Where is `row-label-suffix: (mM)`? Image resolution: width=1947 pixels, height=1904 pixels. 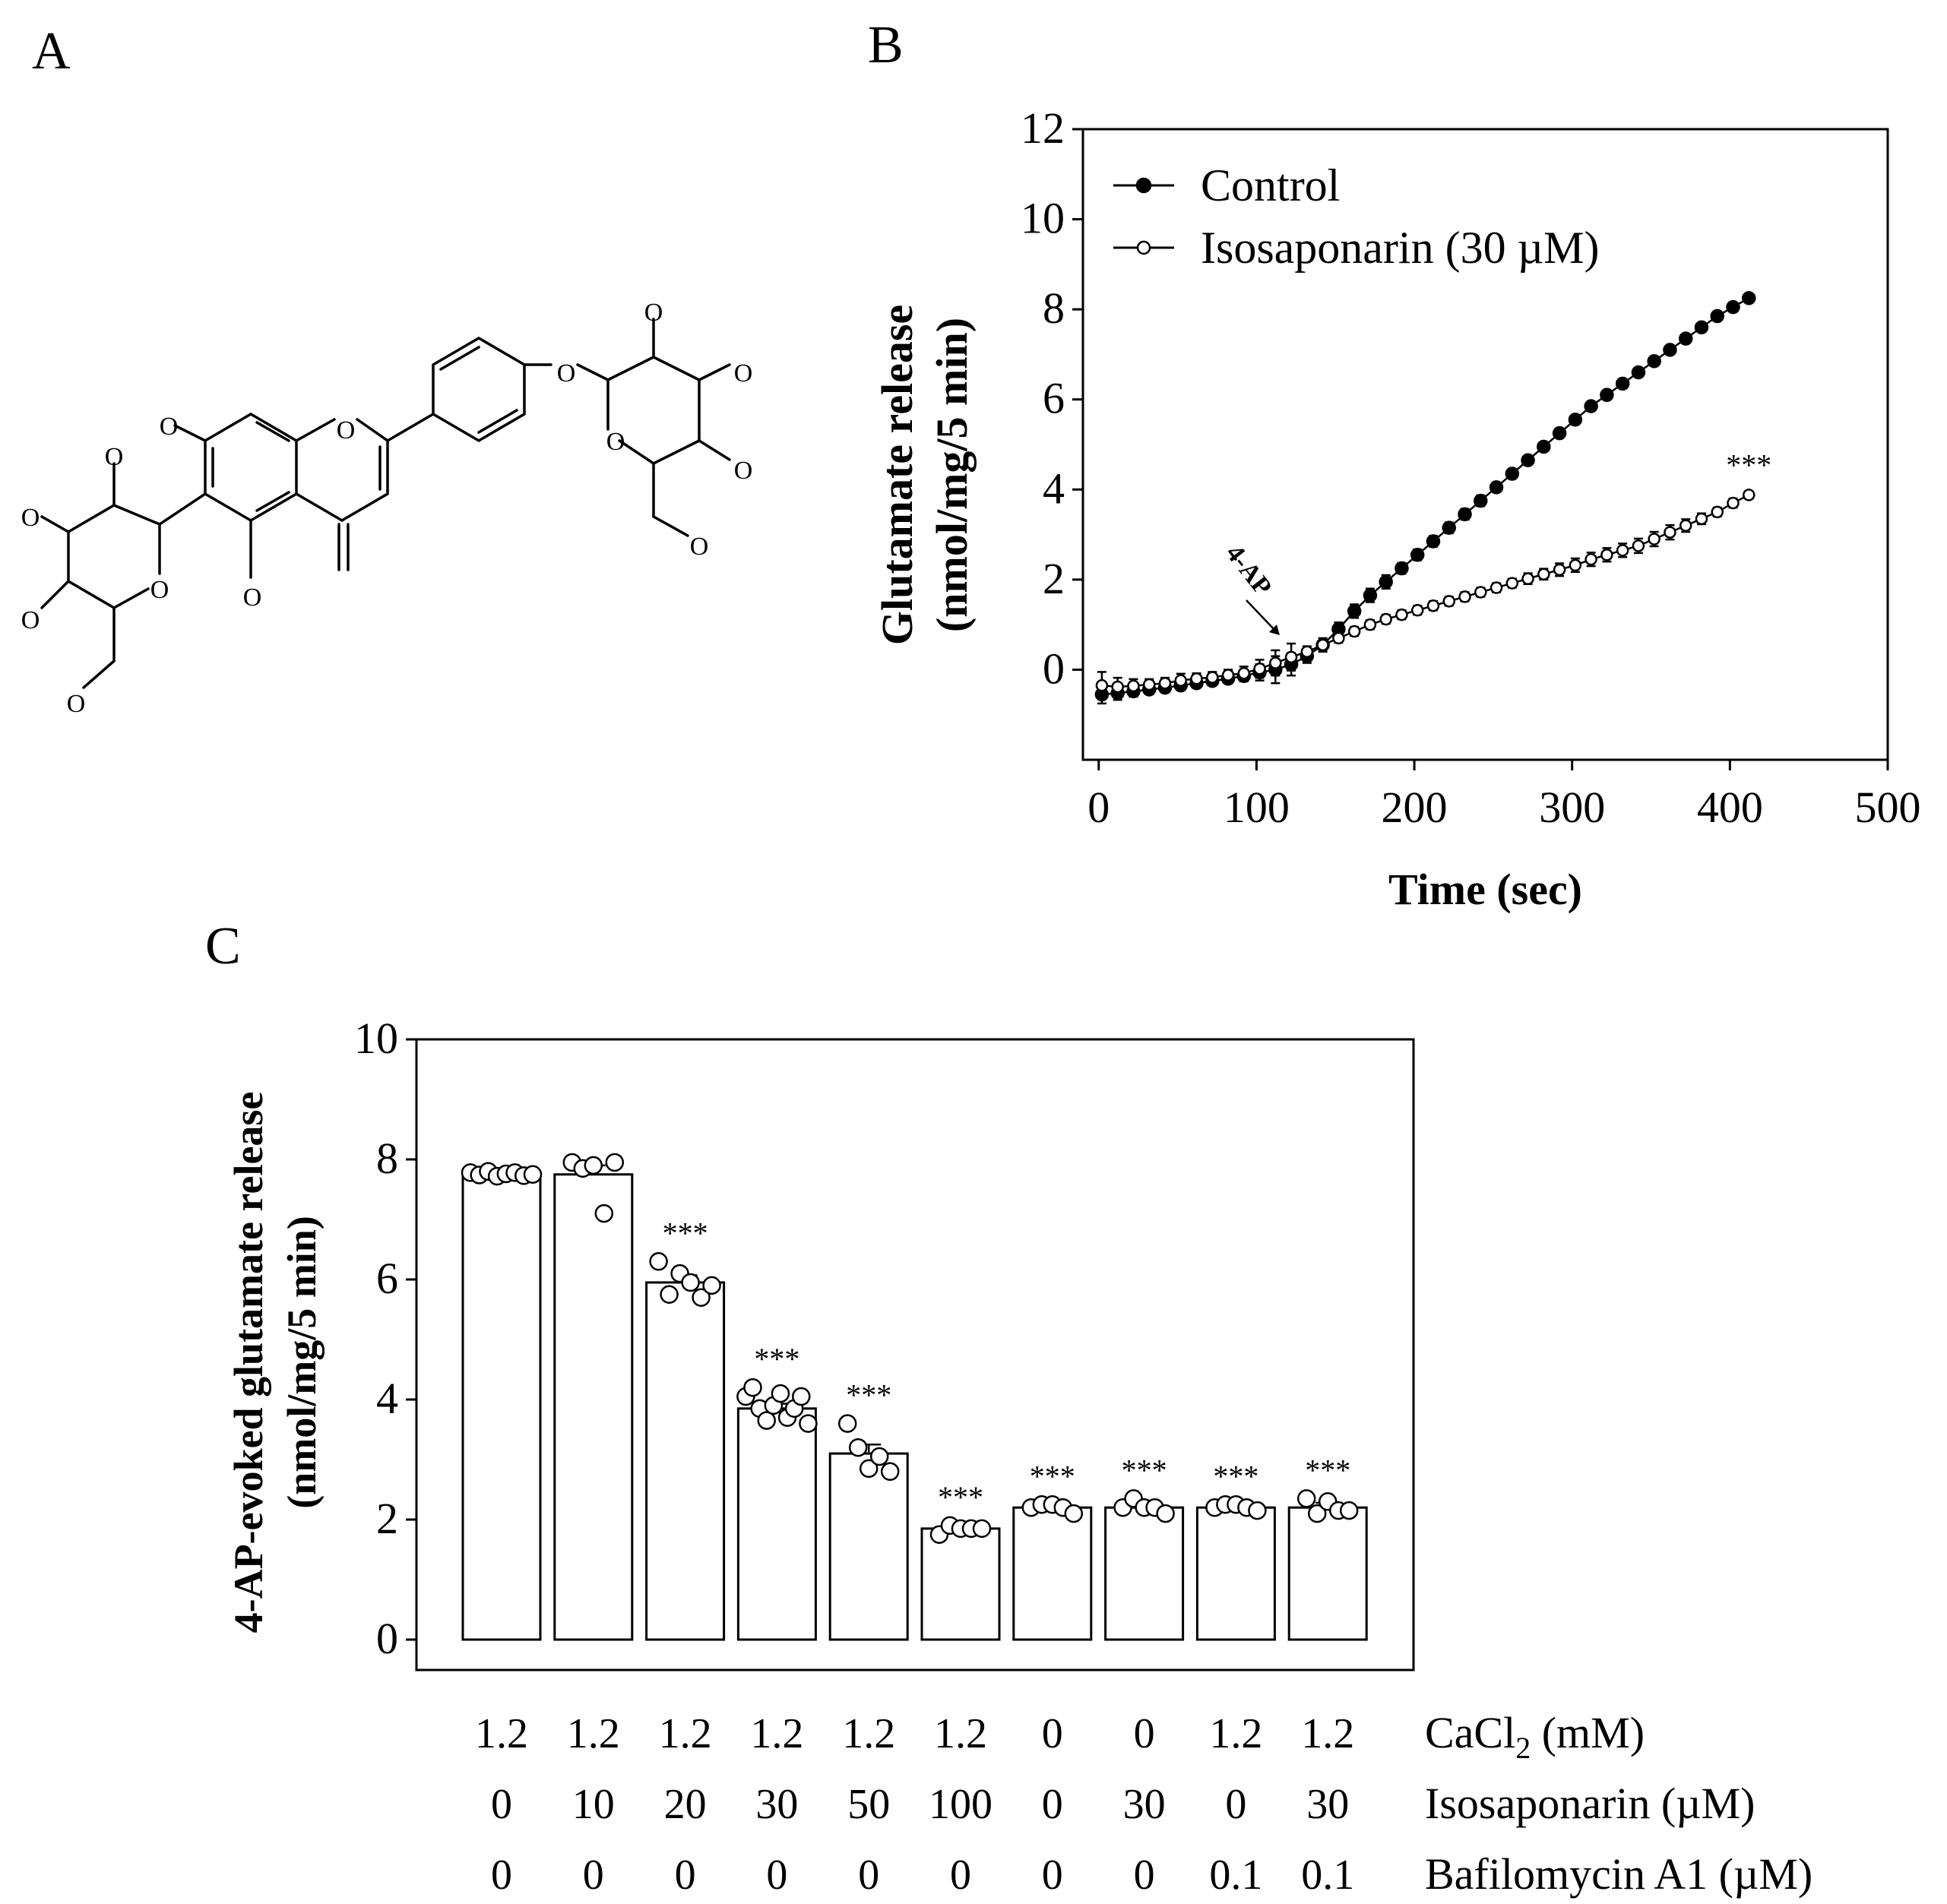 row-label-suffix: (mM) is located at coordinates (1588, 1732).